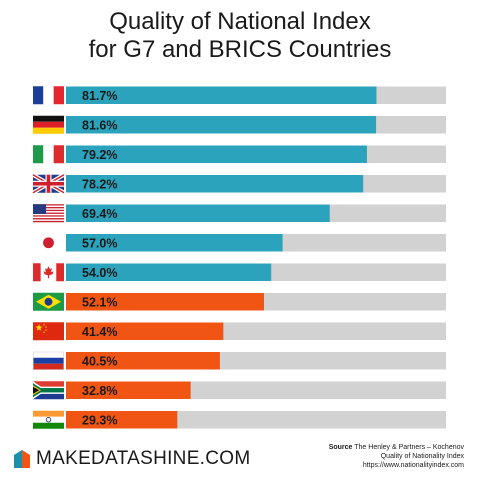 The image size is (480, 480). I want to click on flag-japan-icon, so click(48, 242).